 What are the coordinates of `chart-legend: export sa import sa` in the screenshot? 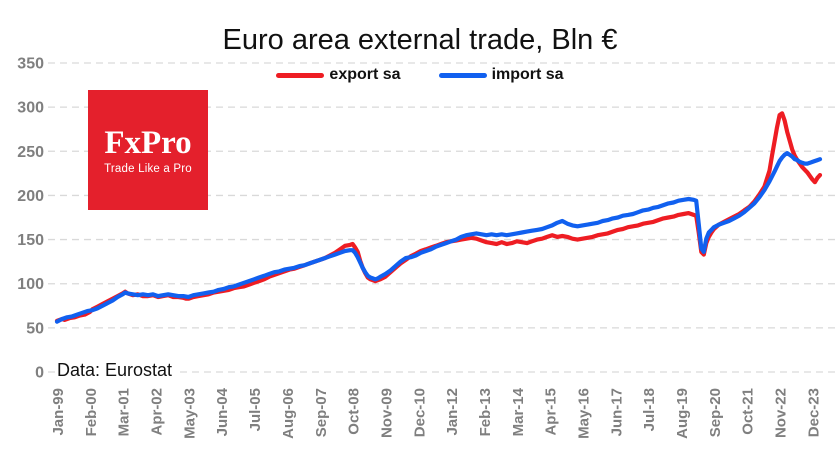 It's located at (420, 75).